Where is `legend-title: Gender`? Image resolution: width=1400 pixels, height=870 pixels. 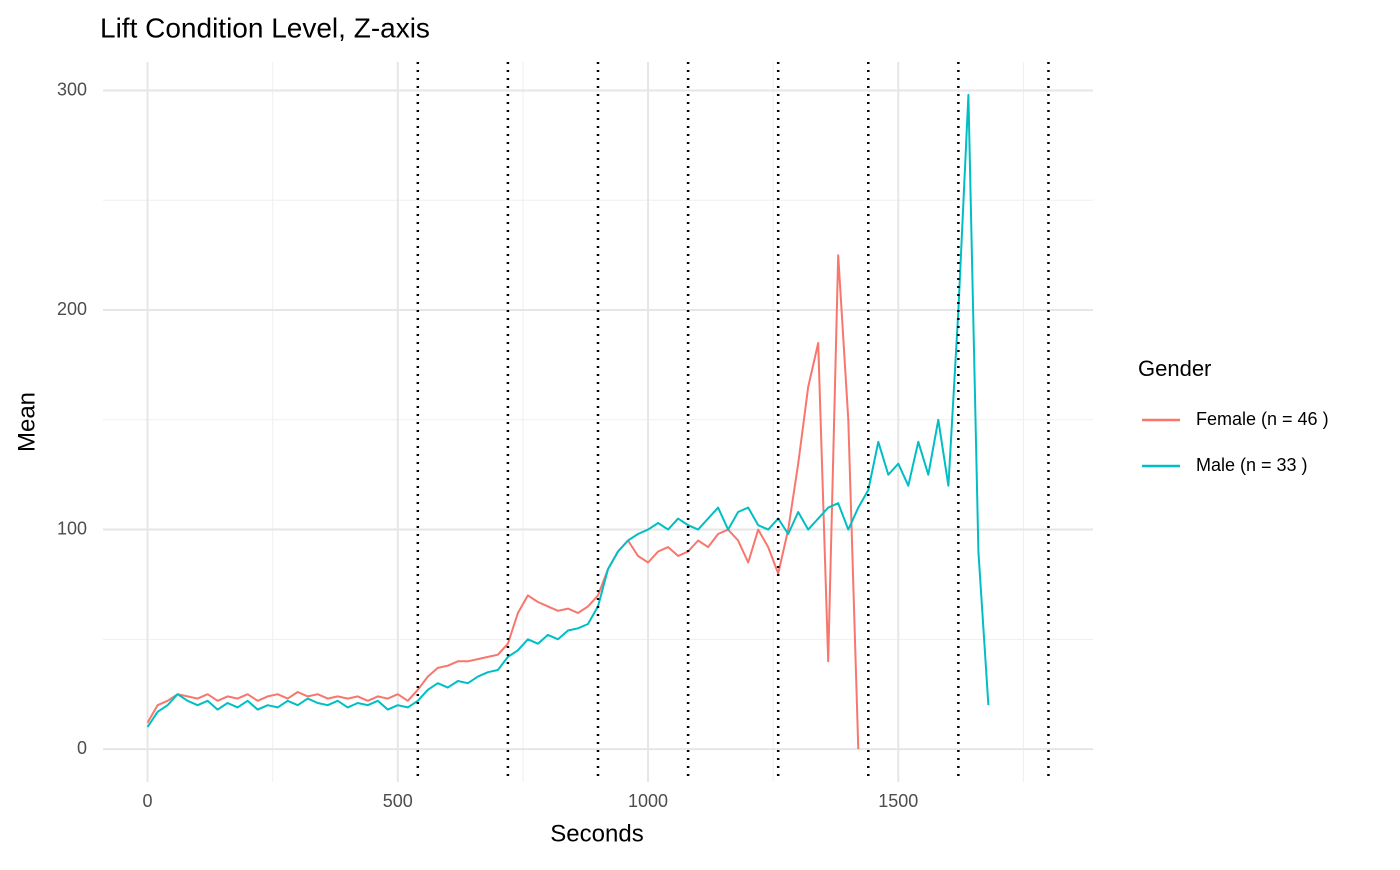 legend-title: Gender is located at coordinates (1174, 368).